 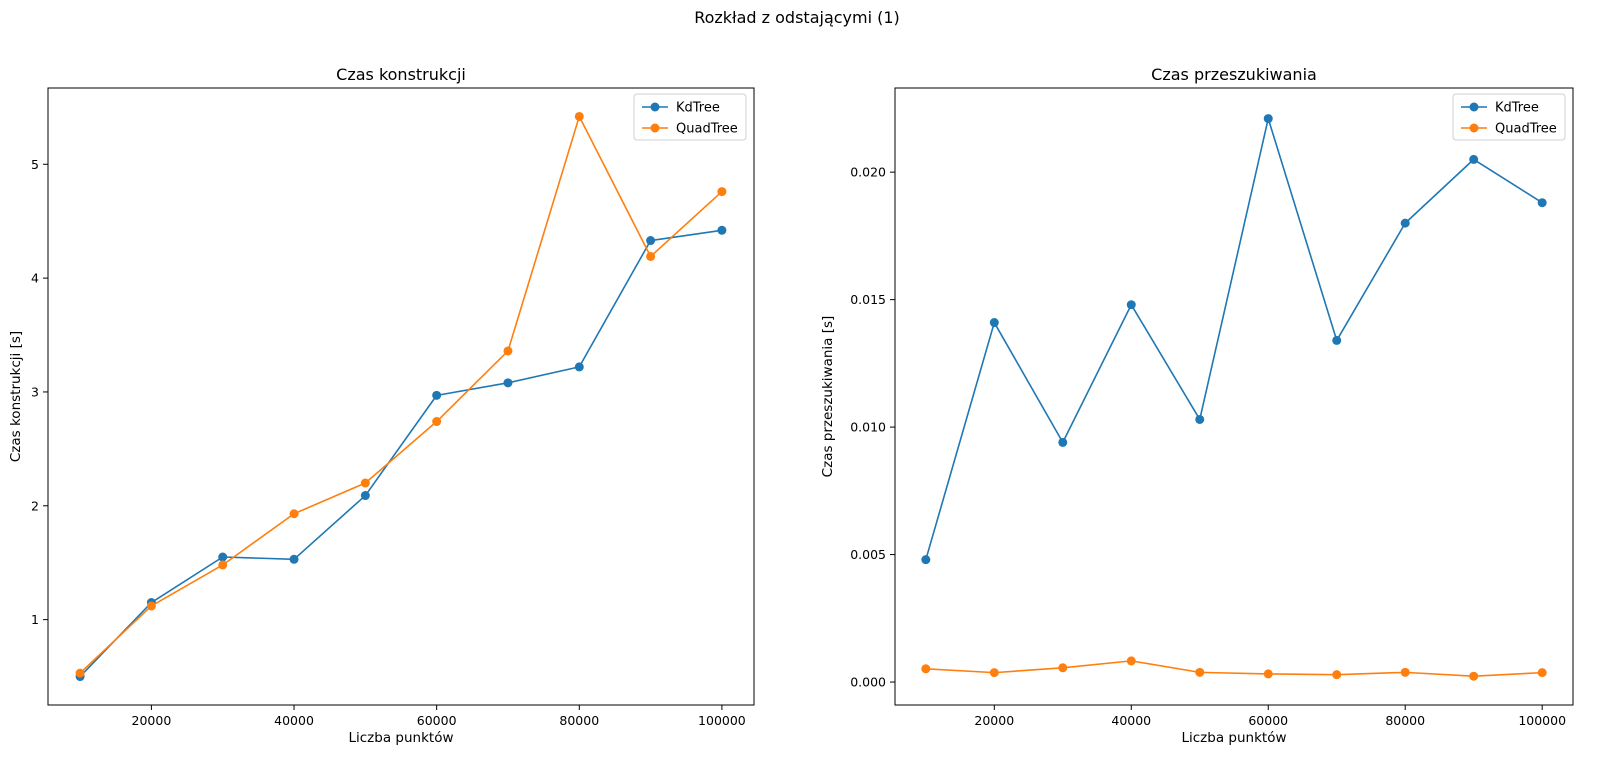 What do you see at coordinates (16, 396) in the screenshot?
I see `y-axis-label: Czas konstrukcji [s]` at bounding box center [16, 396].